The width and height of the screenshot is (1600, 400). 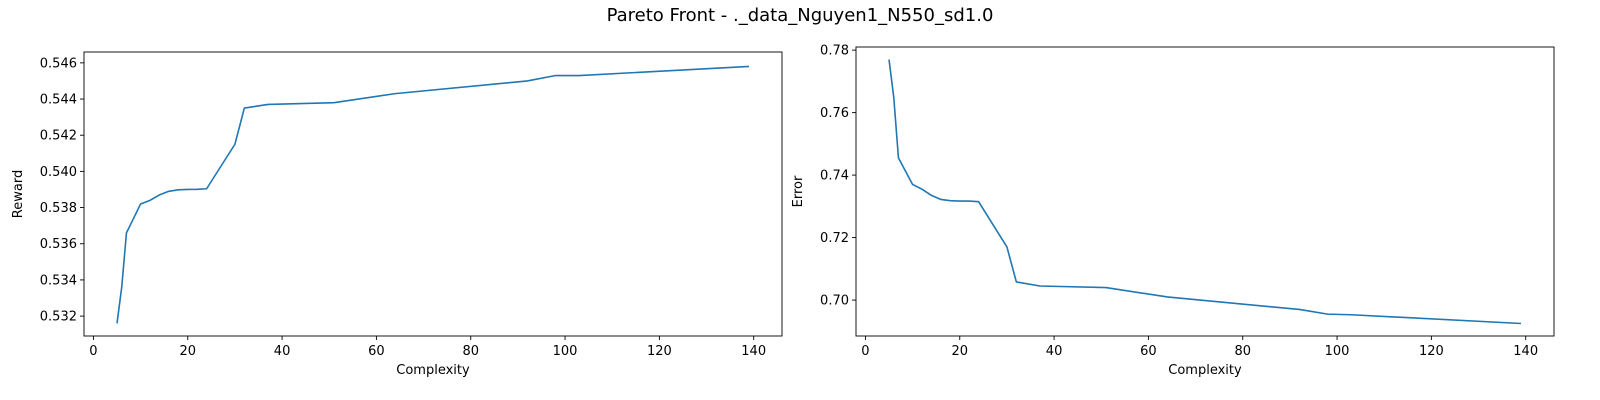 I want to click on error-y-tick-label: 0.76, so click(x=834, y=113).